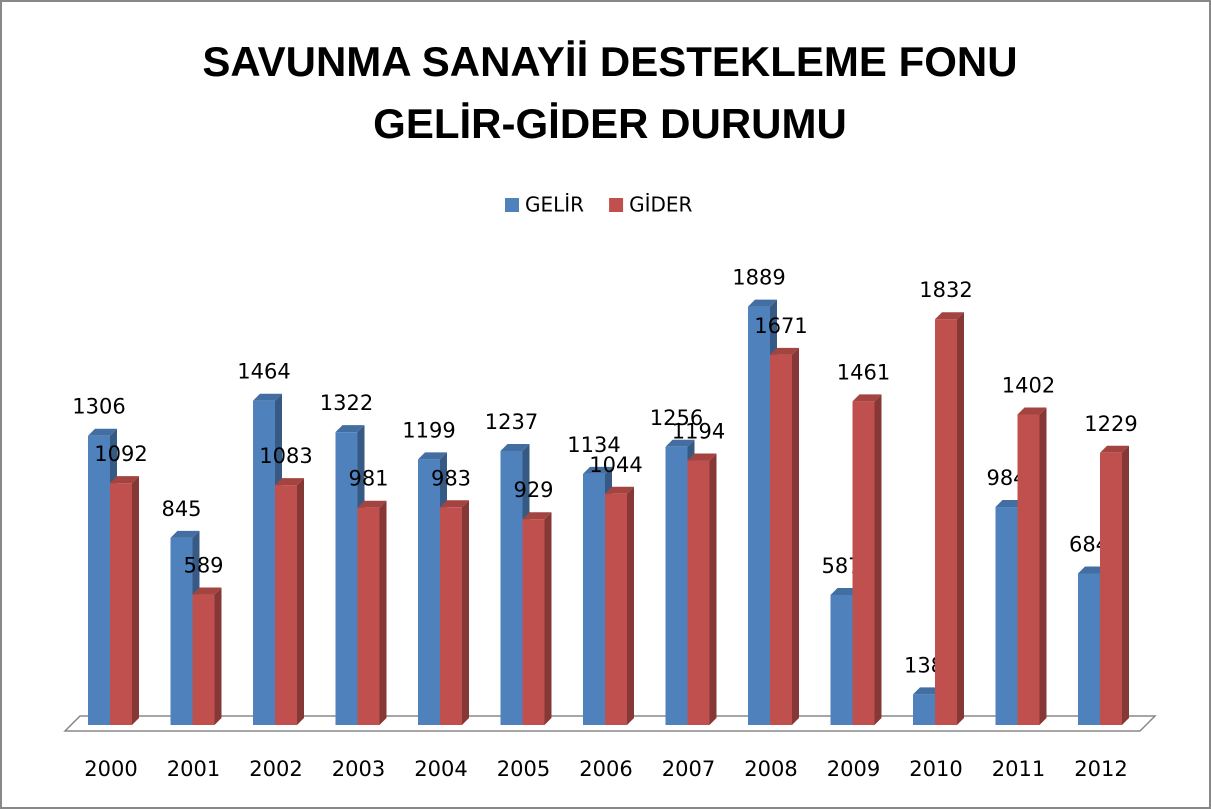 The image size is (1211, 809). Describe the element at coordinates (440, 769) in the screenshot. I see `x-tick-label: 2004` at that location.